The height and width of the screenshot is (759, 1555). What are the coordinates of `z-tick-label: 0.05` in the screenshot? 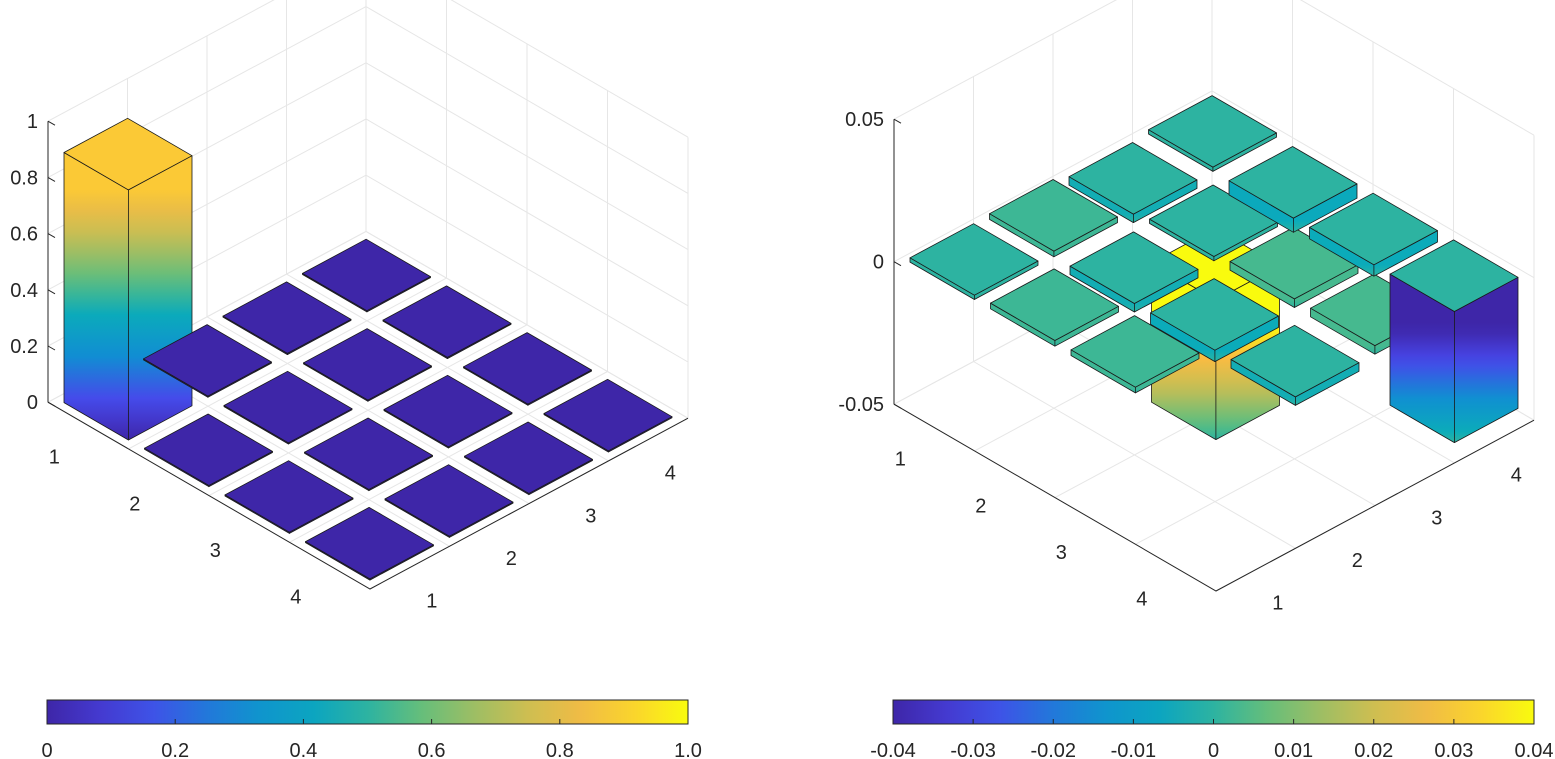 It's located at (864, 120).